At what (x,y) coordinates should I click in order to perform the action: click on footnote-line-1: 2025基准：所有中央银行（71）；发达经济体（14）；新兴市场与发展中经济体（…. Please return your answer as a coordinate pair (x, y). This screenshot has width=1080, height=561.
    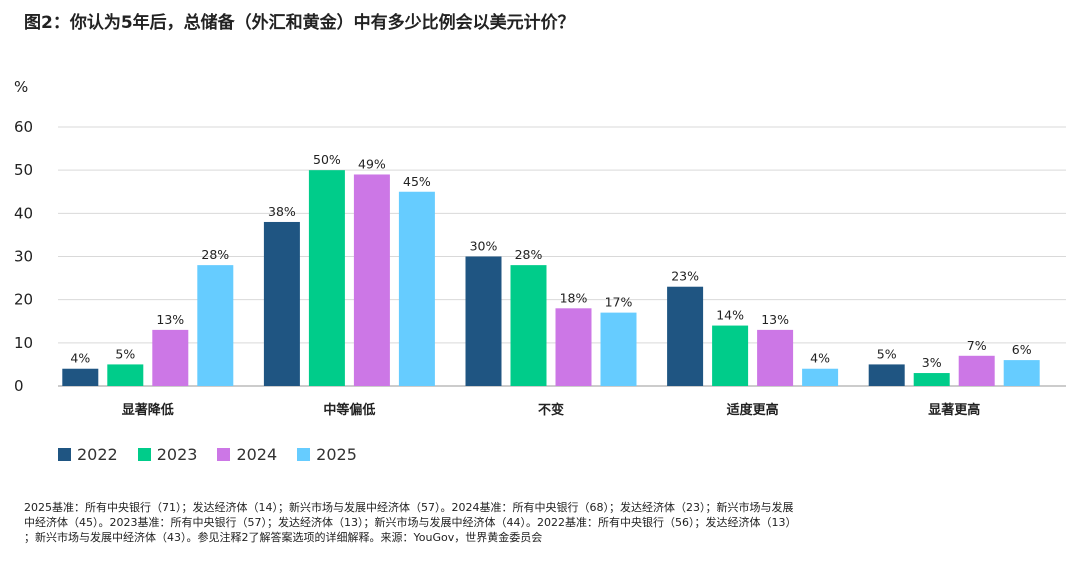
    Looking at the image, I should click on (409, 507).